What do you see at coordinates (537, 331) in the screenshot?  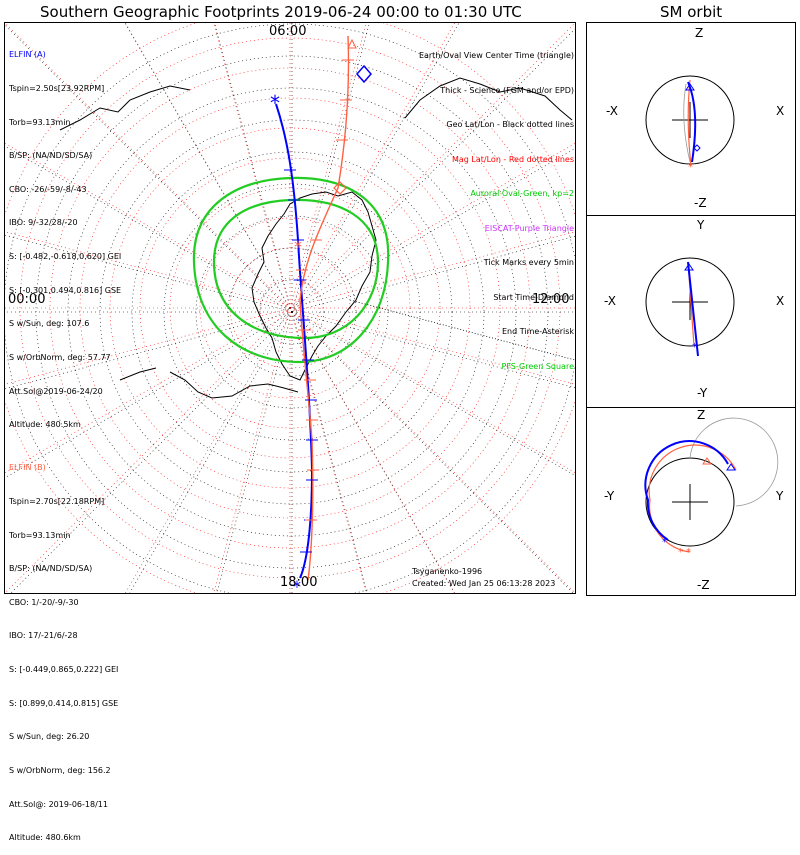 I see `legend-item: End Time-Asterisk` at bounding box center [537, 331].